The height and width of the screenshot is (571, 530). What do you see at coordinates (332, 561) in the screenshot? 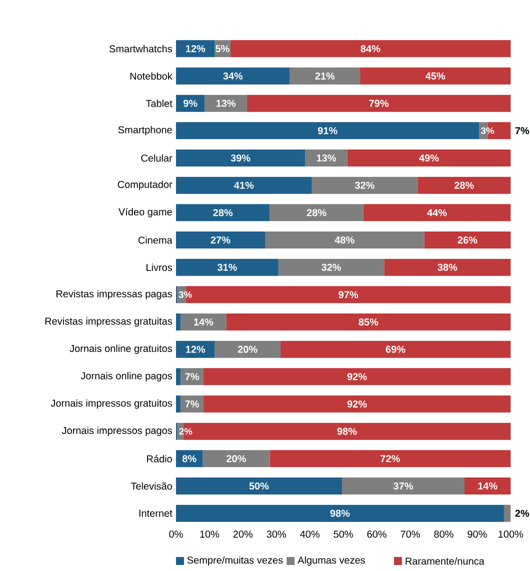
I see `legend-label: Algumas vezes` at bounding box center [332, 561].